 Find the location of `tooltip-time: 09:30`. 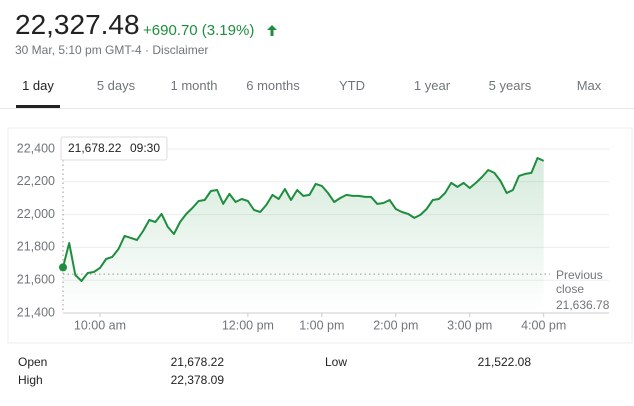

tooltip-time: 09:30 is located at coordinates (145, 148).